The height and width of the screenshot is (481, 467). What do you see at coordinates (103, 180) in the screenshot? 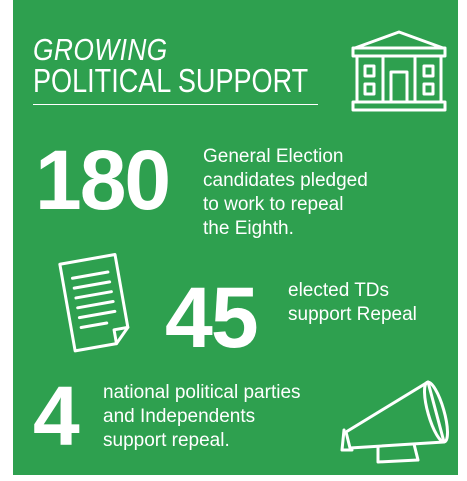
I see `stat-candidates-number: 180` at bounding box center [103, 180].